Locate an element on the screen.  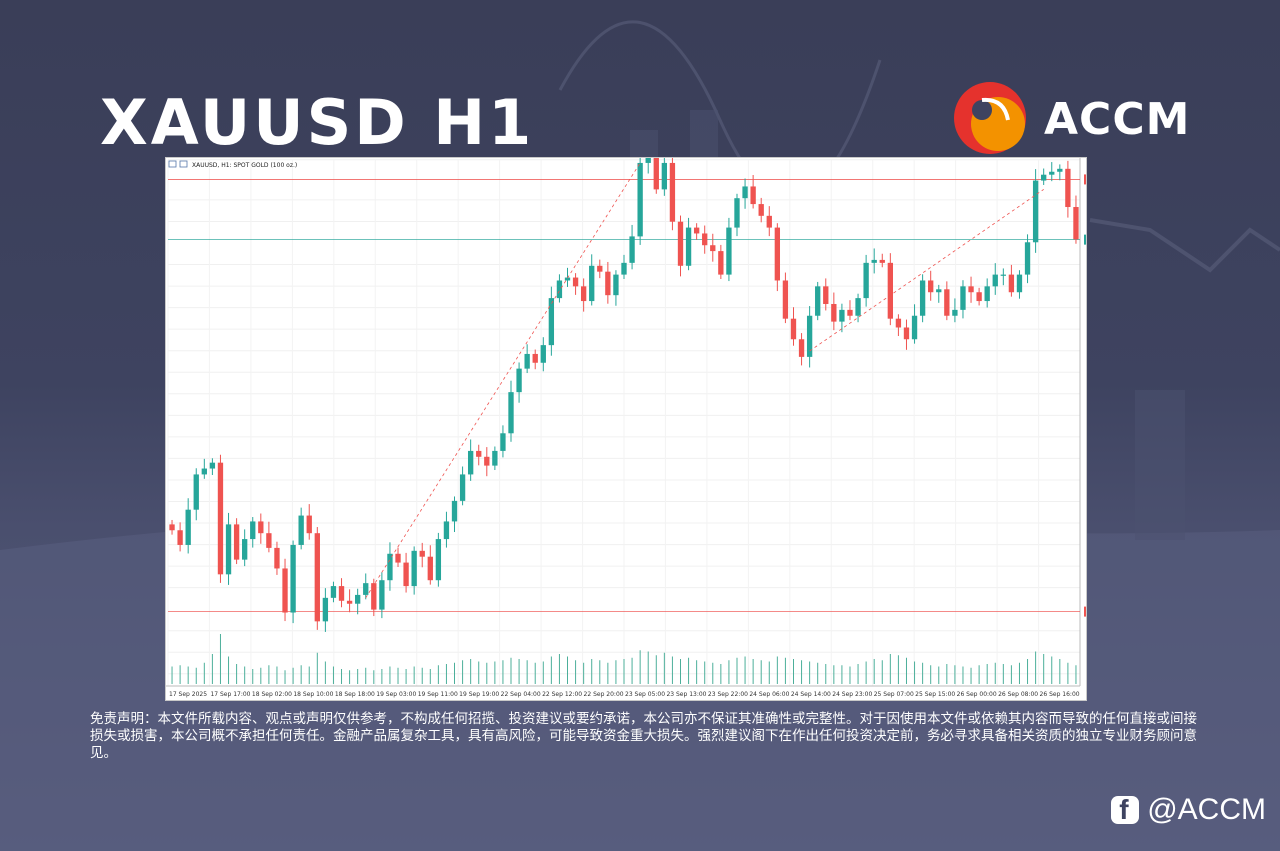
x-tick-label: 23 Sep 22:00 is located at coordinates (728, 694).